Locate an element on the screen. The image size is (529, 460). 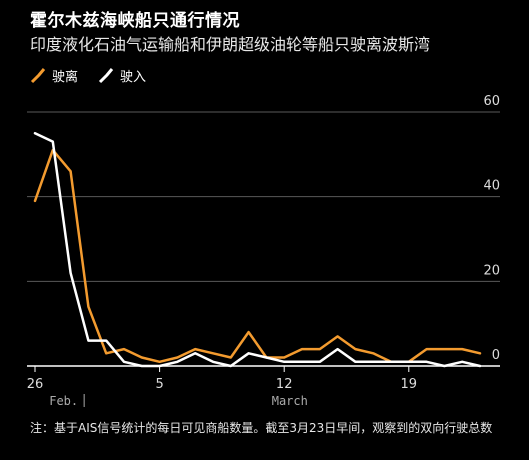
x-tick-label: 26 is located at coordinates (35, 384).